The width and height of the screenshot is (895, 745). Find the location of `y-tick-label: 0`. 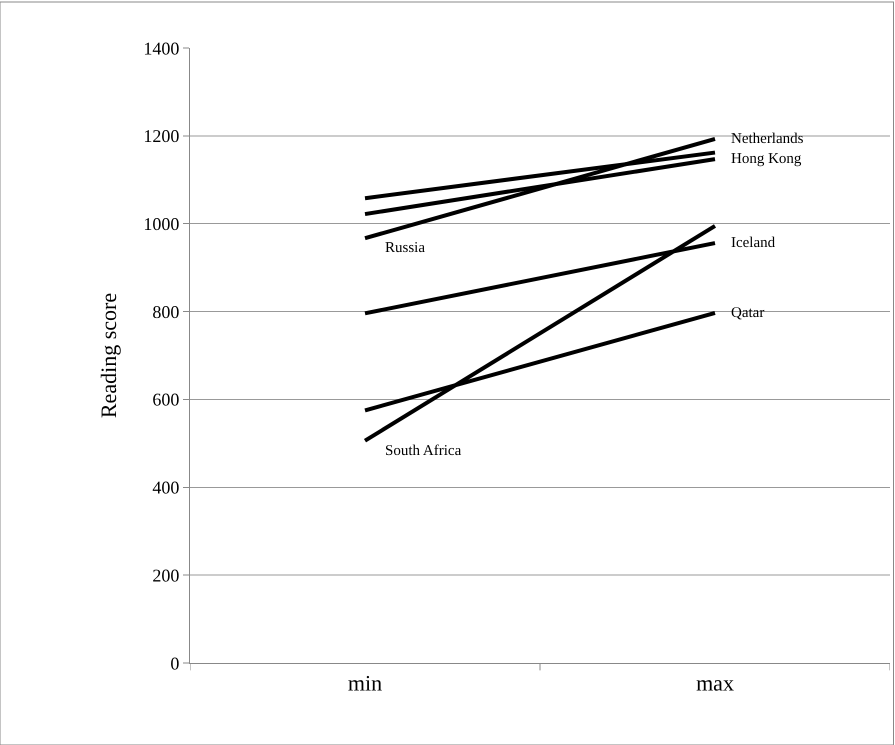

y-tick-label: 0 is located at coordinates (175, 663).